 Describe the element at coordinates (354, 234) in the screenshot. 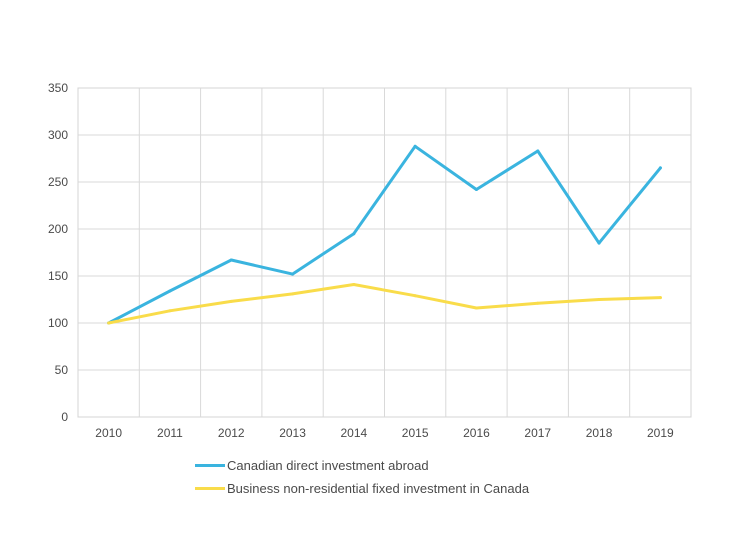

I see `data-point-0-2014` at that location.